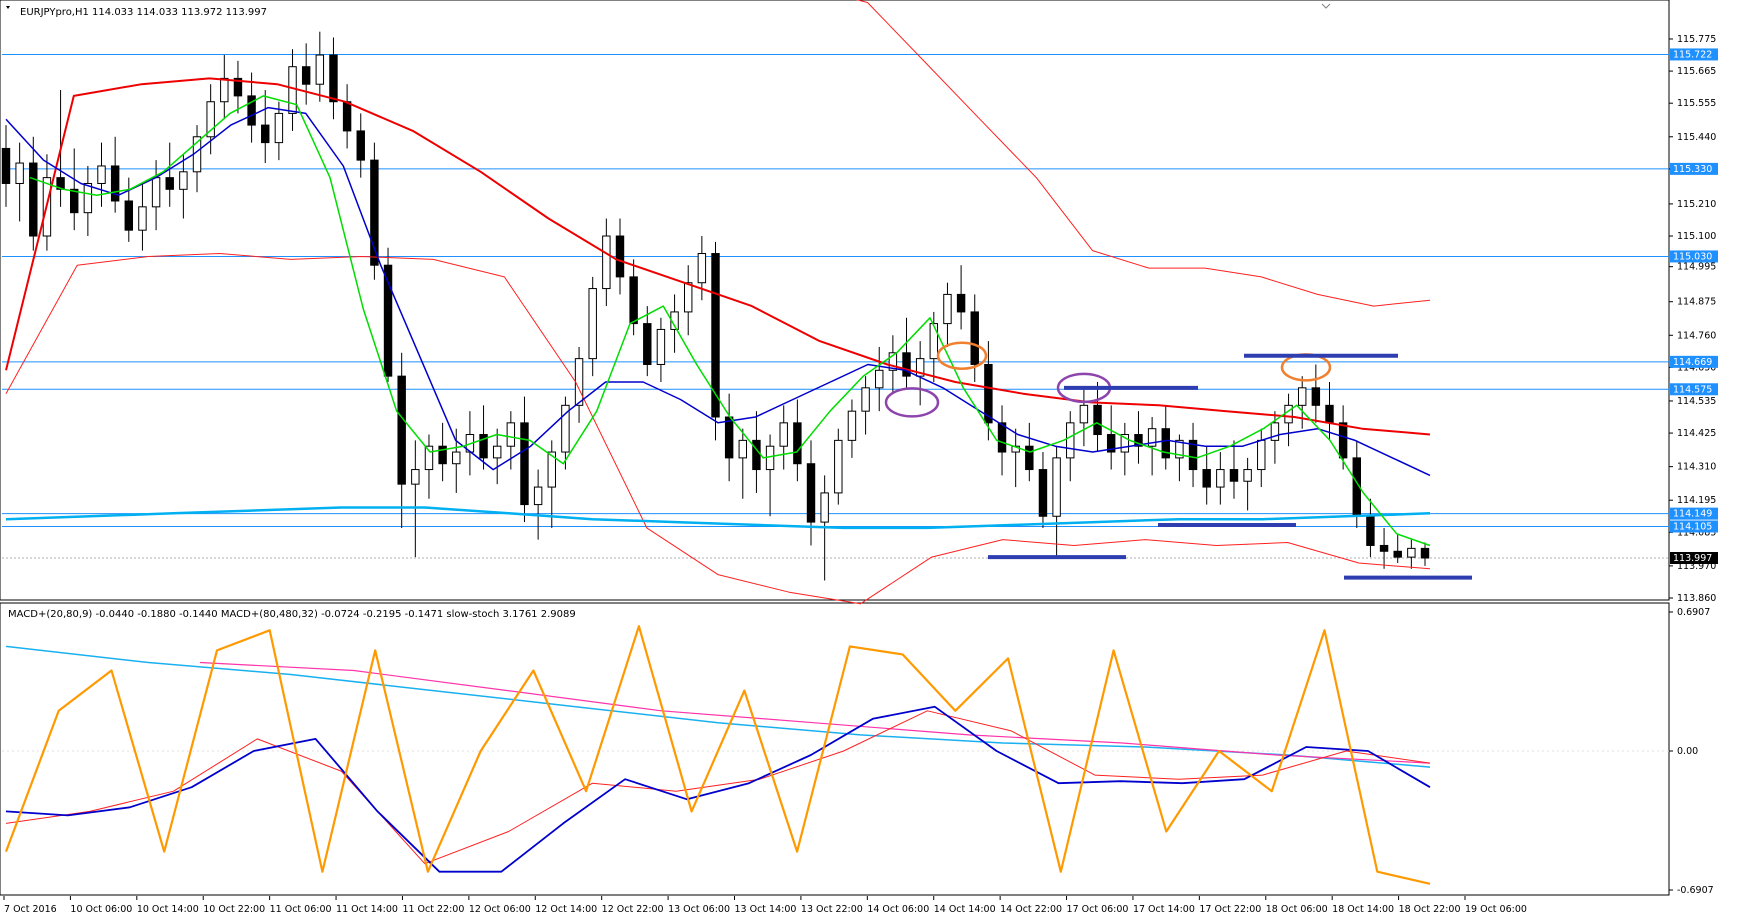  Describe the element at coordinates (1496, 909) in the screenshot. I see `time-tick-label: 19 Oct 06:00` at that location.